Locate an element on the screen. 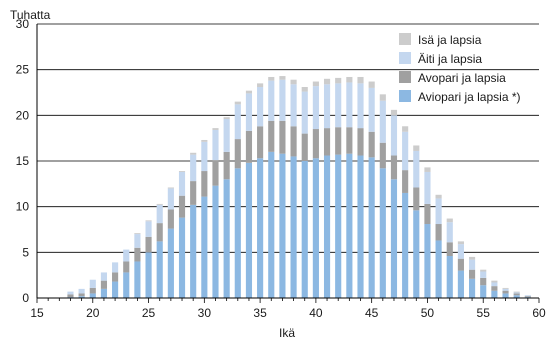 Image resolution: width=548 pixels, height=342 pixels. x-tick-label: 50 is located at coordinates (428, 313).